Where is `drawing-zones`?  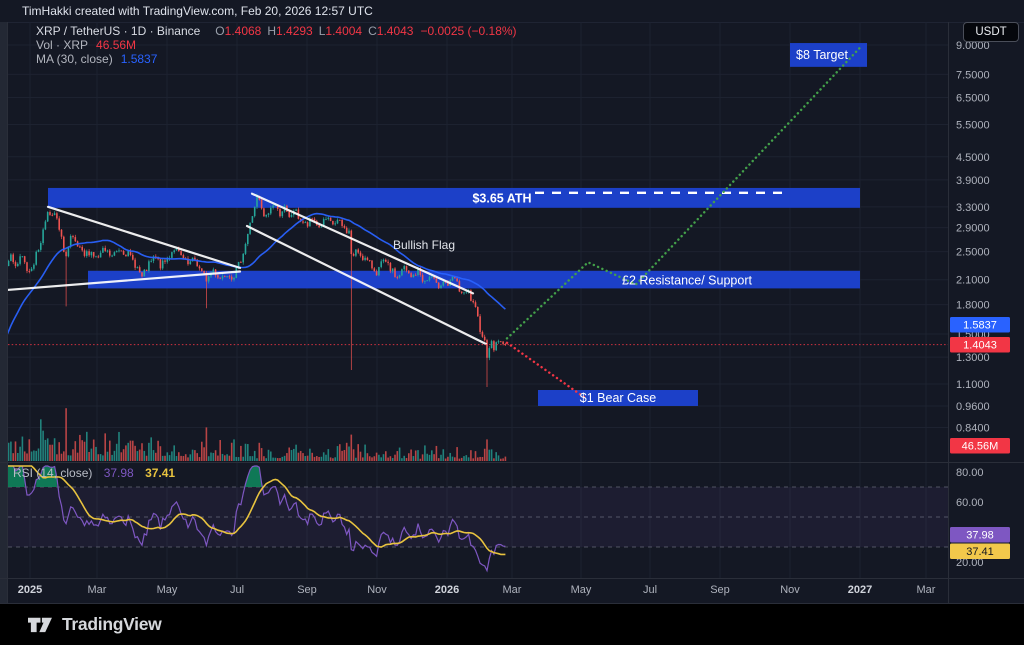 drawing-zones is located at coordinates (454, 238).